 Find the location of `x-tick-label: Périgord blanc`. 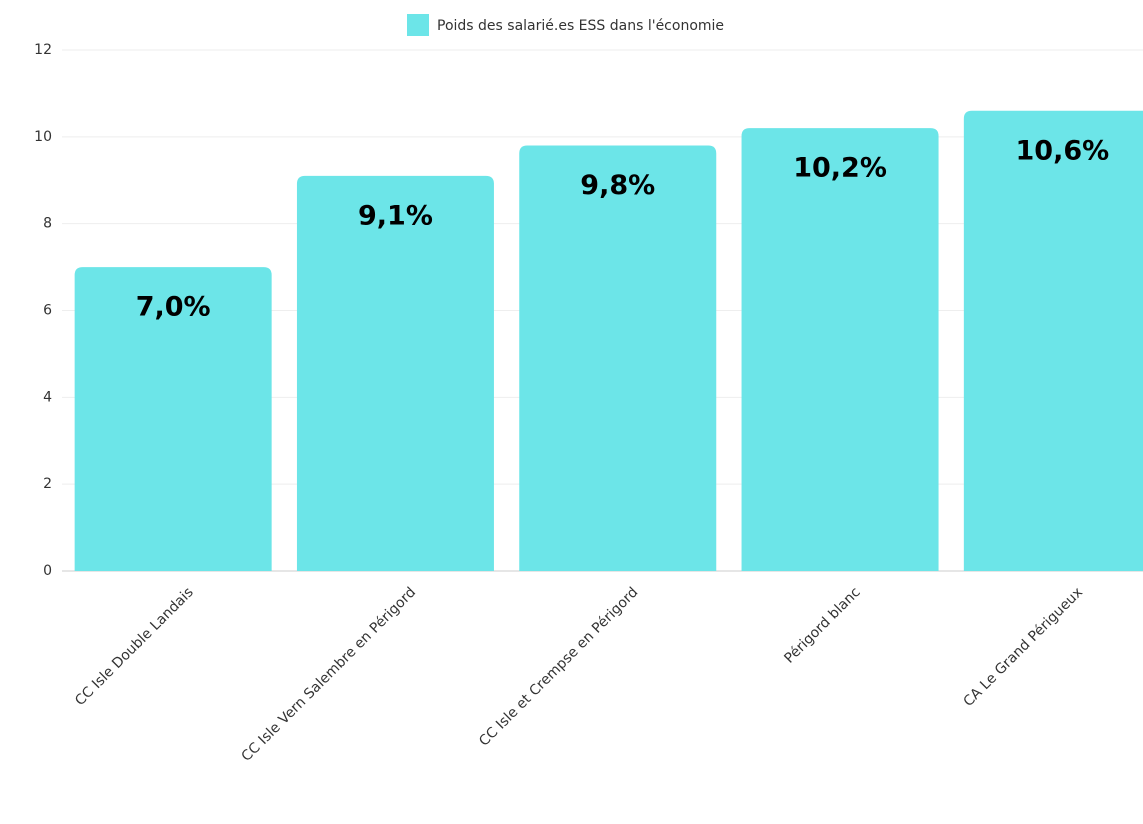

x-tick-label: Périgord blanc is located at coordinates (822, 625).